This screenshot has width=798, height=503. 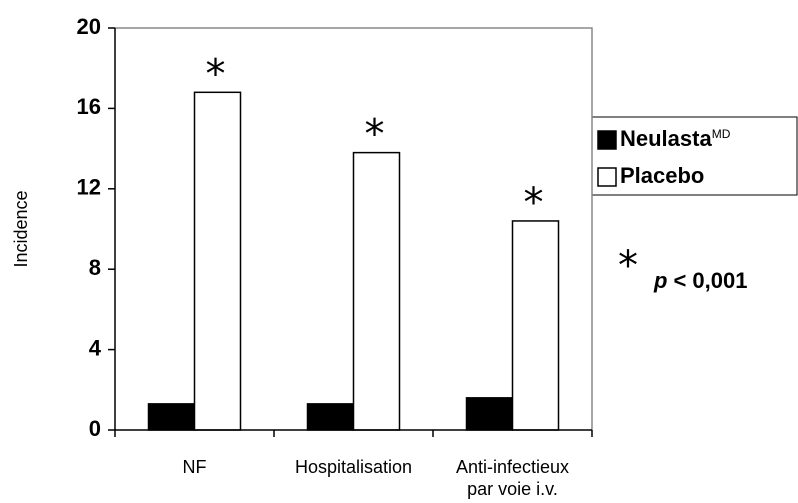 What do you see at coordinates (660, 280) in the screenshot?
I see `p-label: p` at bounding box center [660, 280].